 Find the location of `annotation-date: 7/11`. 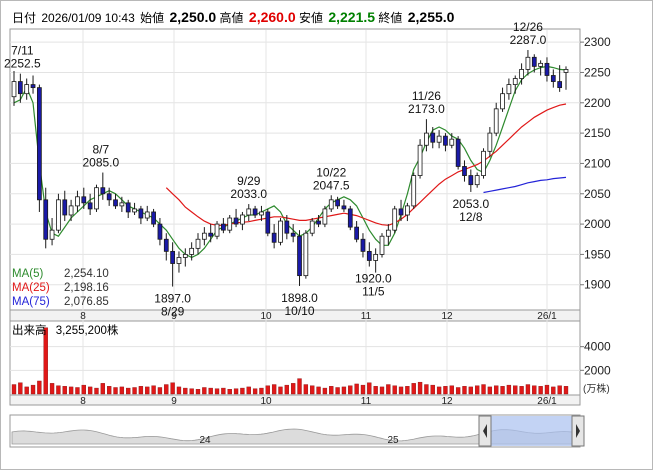

annotation-date: 7/11 is located at coordinates (22, 51).